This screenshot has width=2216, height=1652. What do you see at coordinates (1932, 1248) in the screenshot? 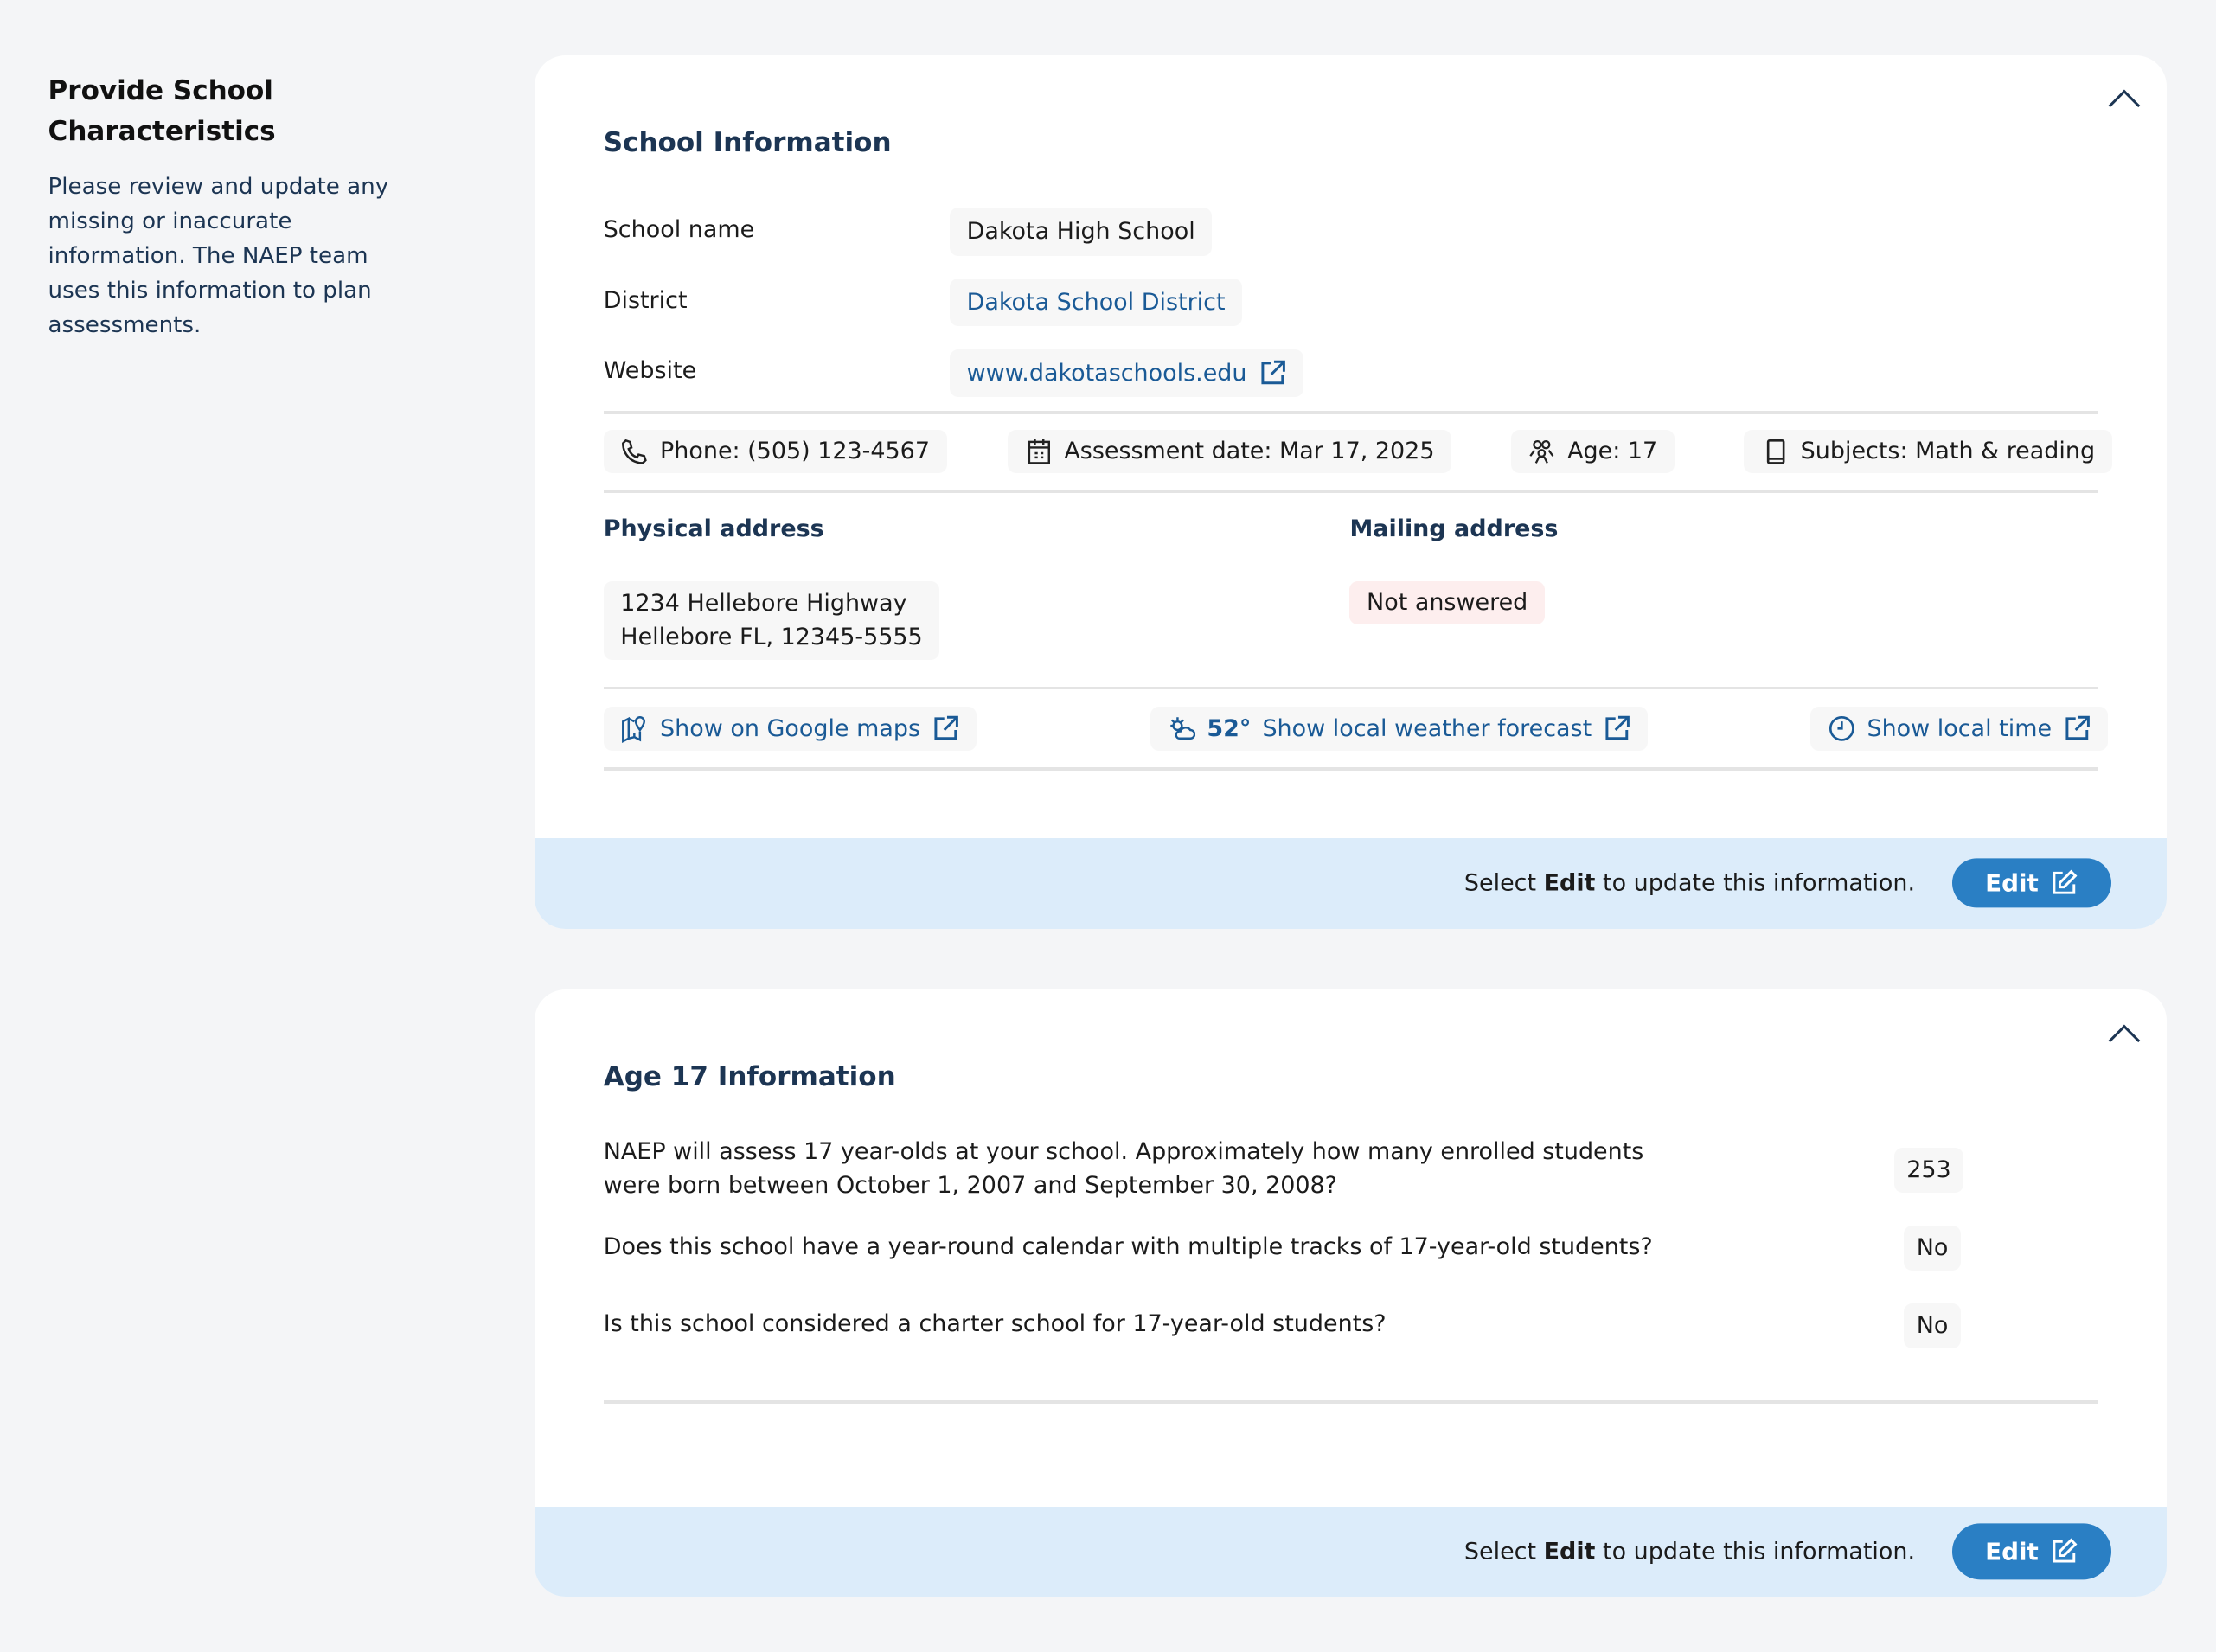
I see `answer-year-round: No` at bounding box center [1932, 1248].